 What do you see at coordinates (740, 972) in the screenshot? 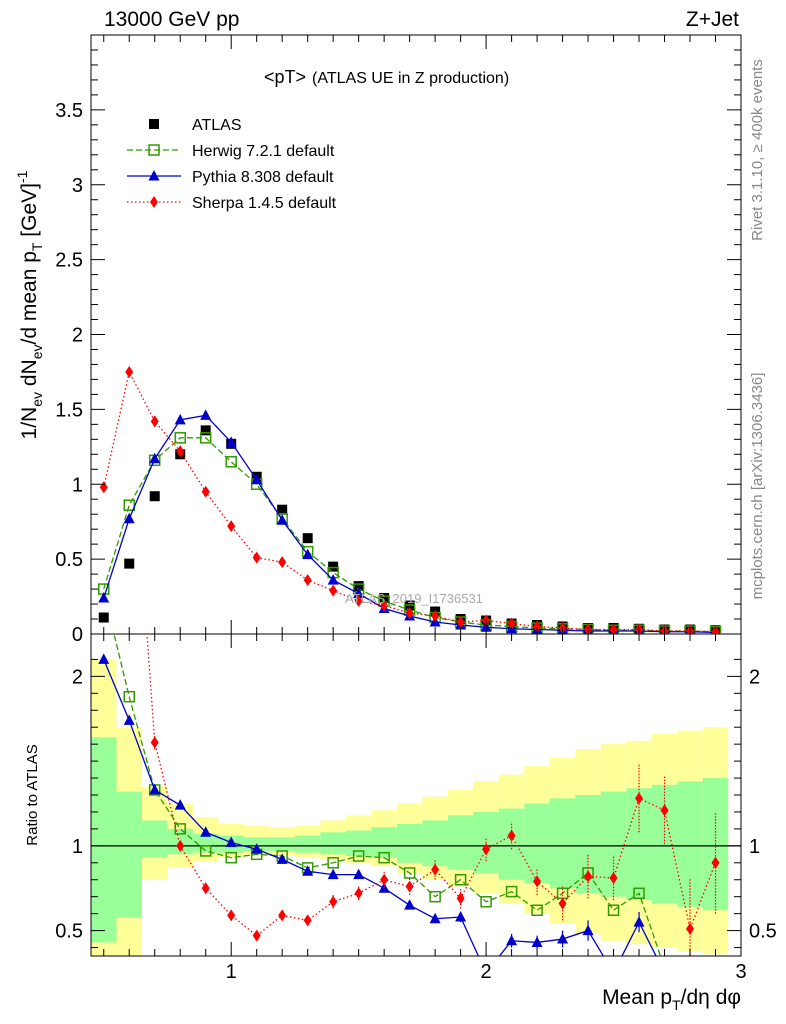
I see `x-tick-label: 3` at bounding box center [740, 972].